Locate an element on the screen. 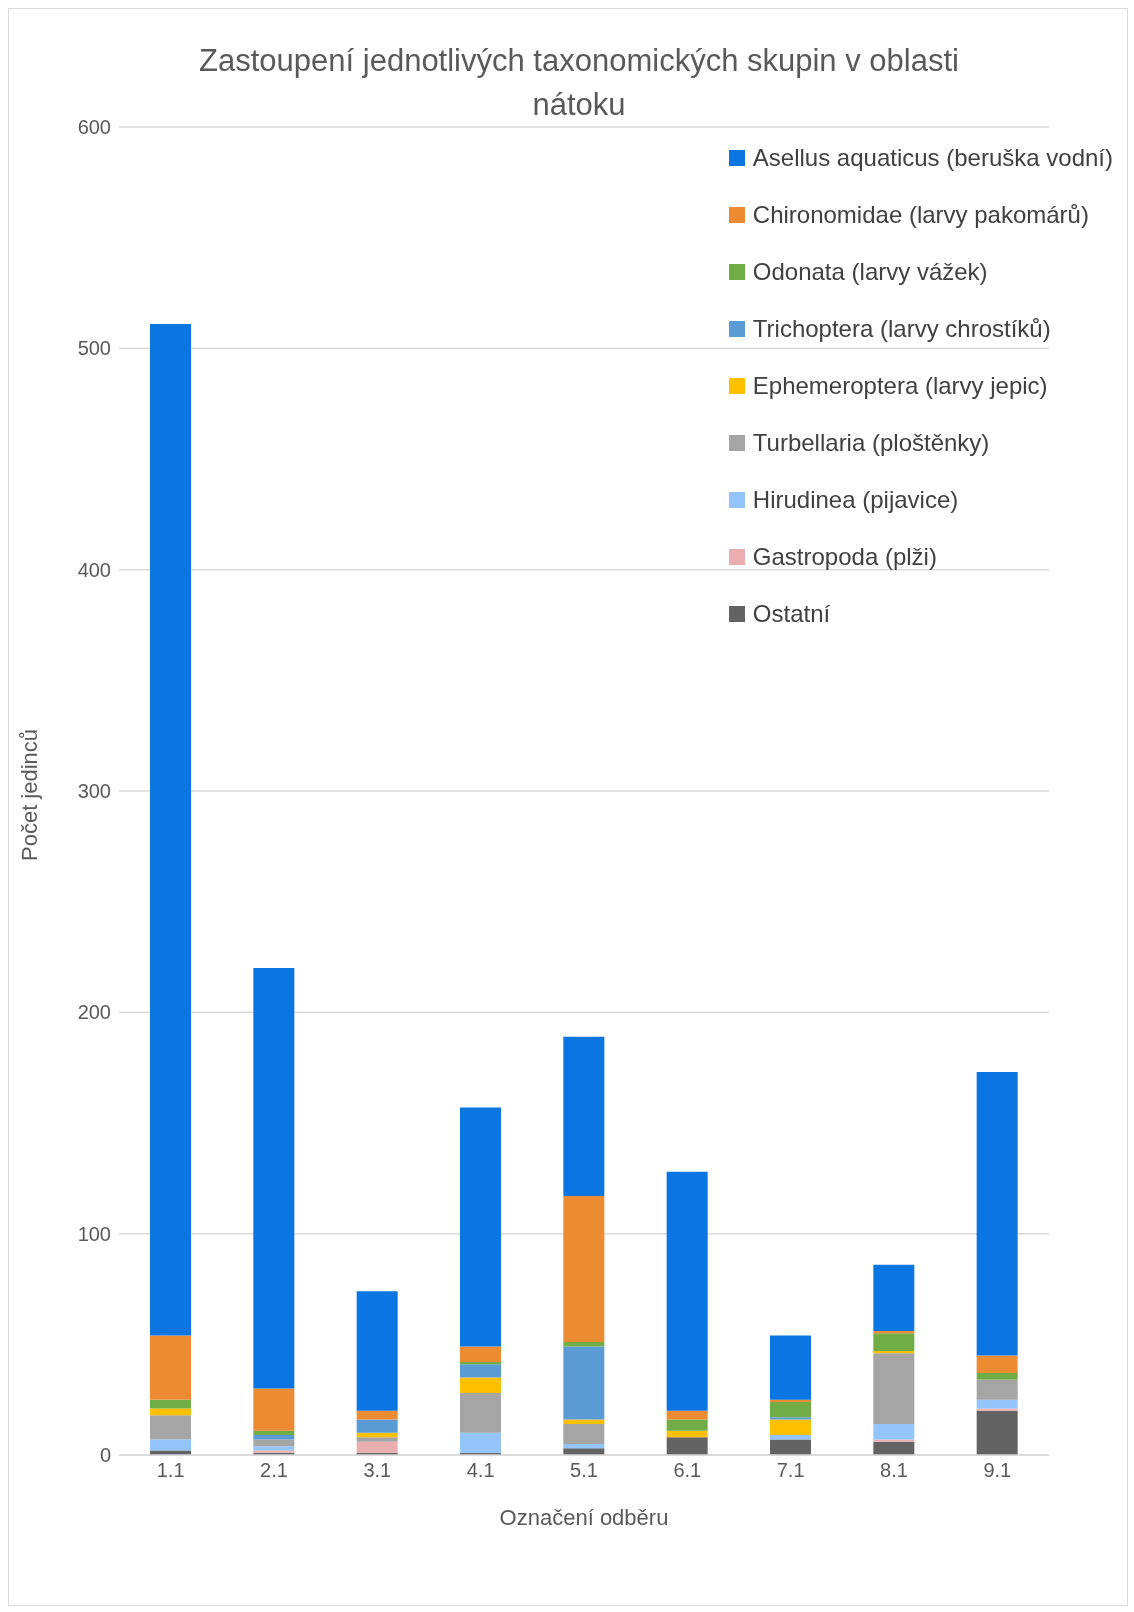 The height and width of the screenshot is (1612, 1134). legend-label: Trichoptera (larvy chrostíků) is located at coordinates (901, 328).